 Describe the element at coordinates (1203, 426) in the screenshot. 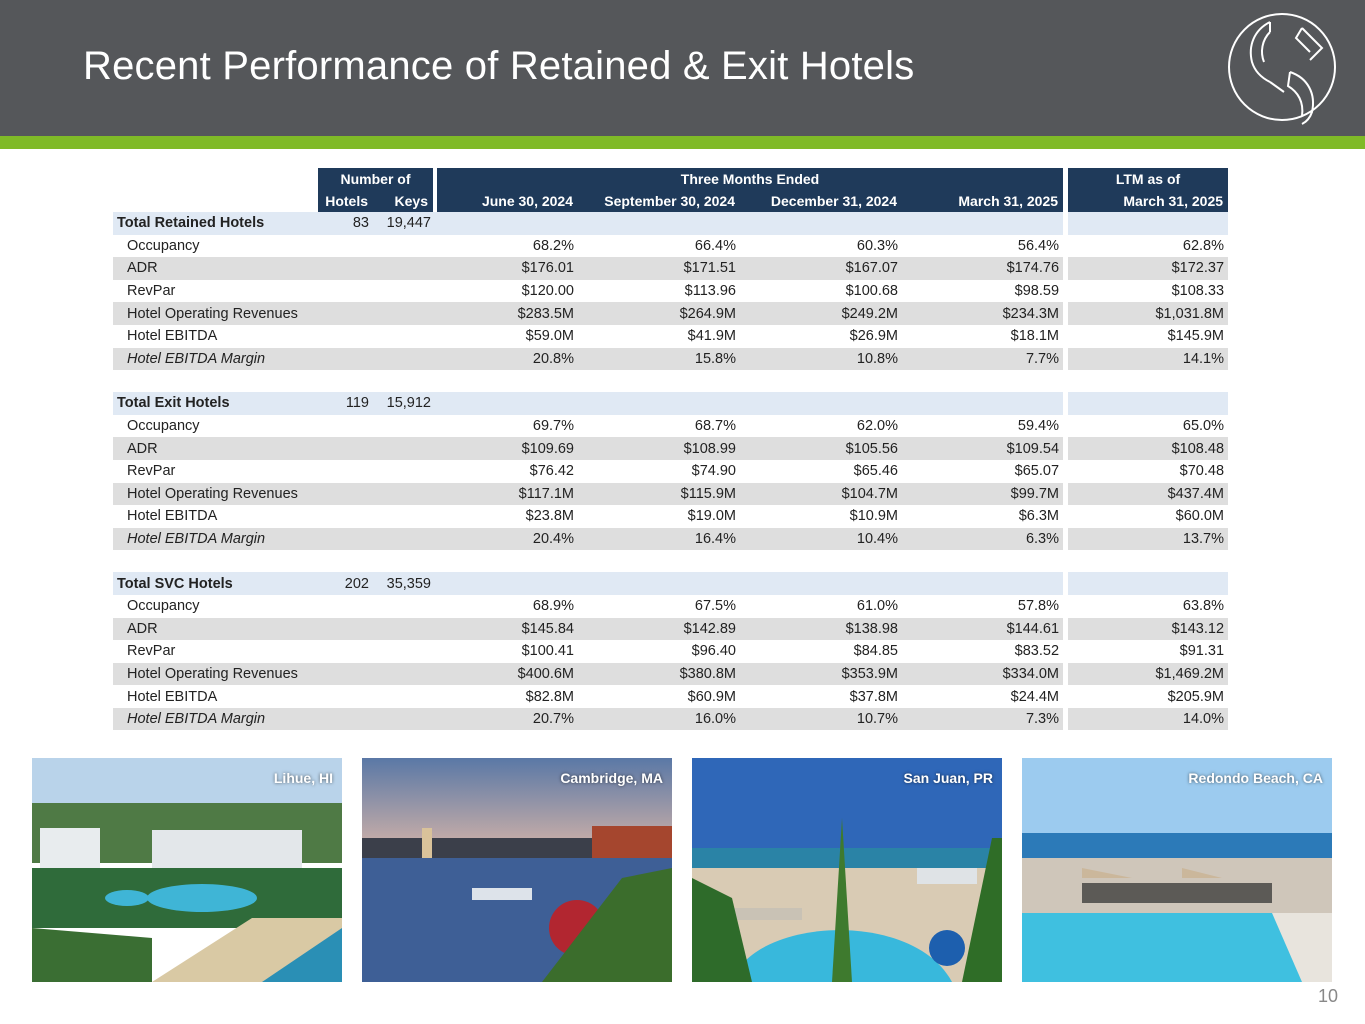

I see `row-value-ltm: 65.0%` at that location.